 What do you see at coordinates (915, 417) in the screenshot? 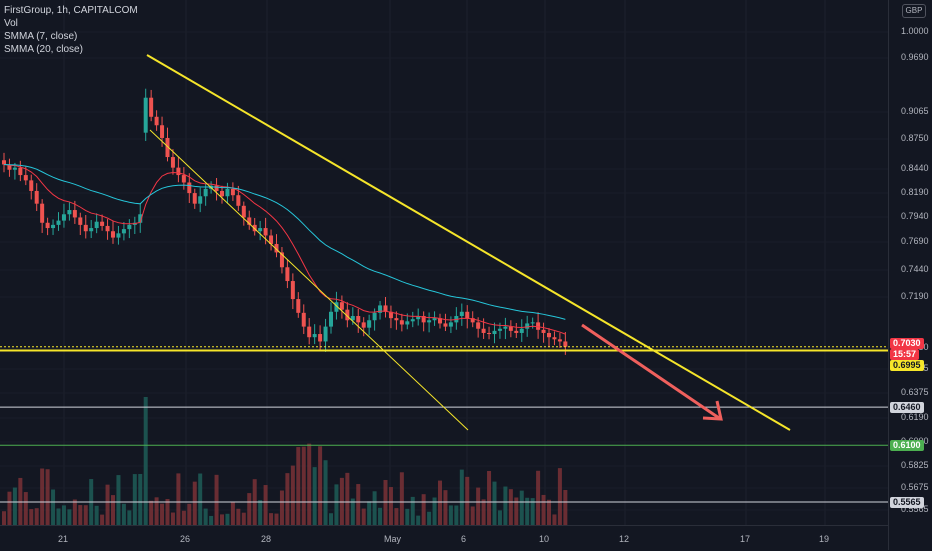
I see `price-tick-label: 0.6190` at bounding box center [915, 417].